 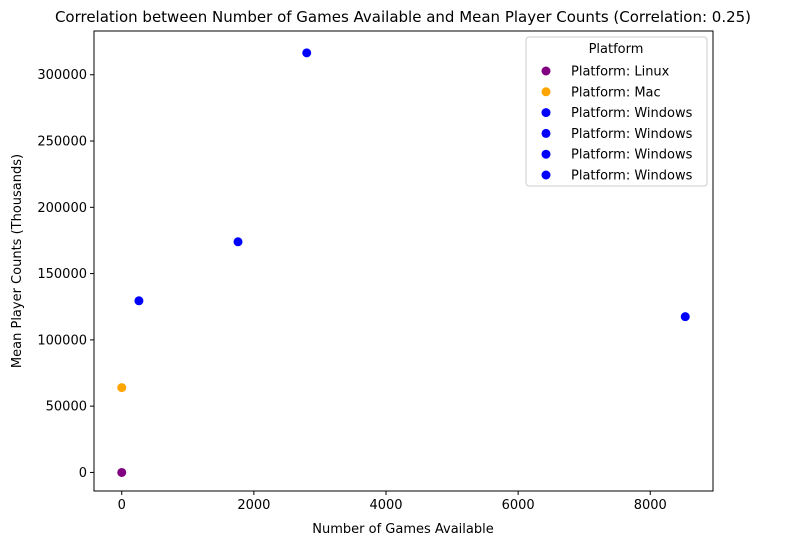 I want to click on legend-title: Platform, so click(x=616, y=49).